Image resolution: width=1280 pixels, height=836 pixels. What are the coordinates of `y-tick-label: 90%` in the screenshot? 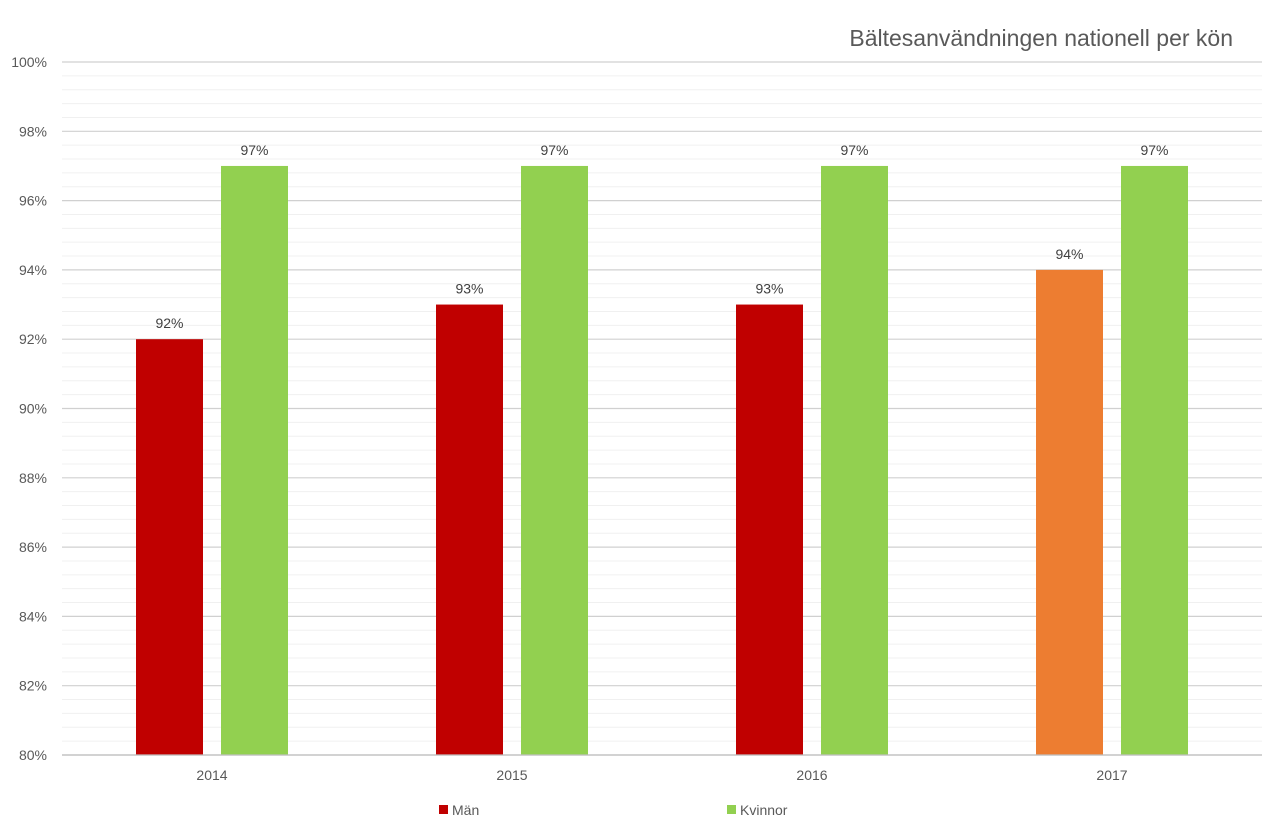 It's located at (33, 409).